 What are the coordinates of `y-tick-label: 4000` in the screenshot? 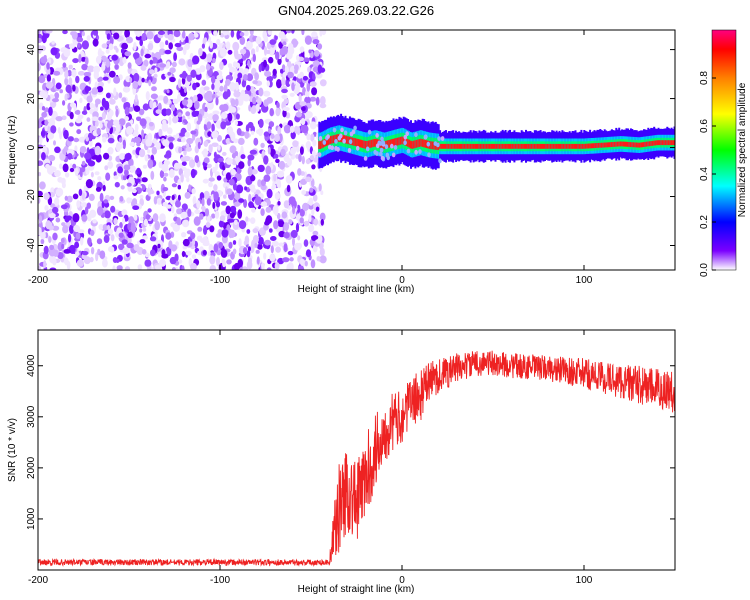 It's located at (31, 365).